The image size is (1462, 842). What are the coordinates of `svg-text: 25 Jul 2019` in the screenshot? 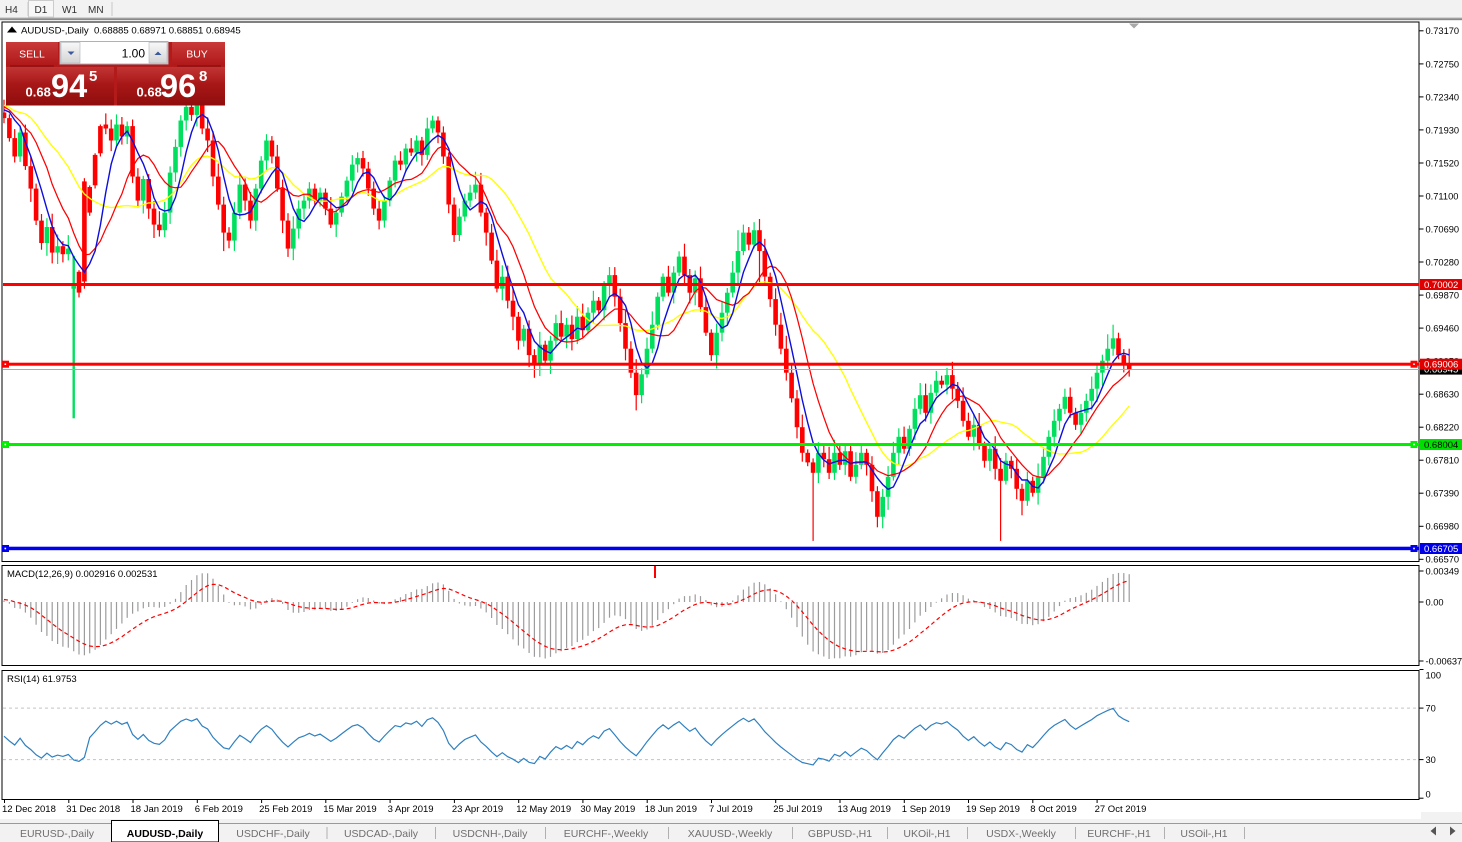 It's located at (797, 809).